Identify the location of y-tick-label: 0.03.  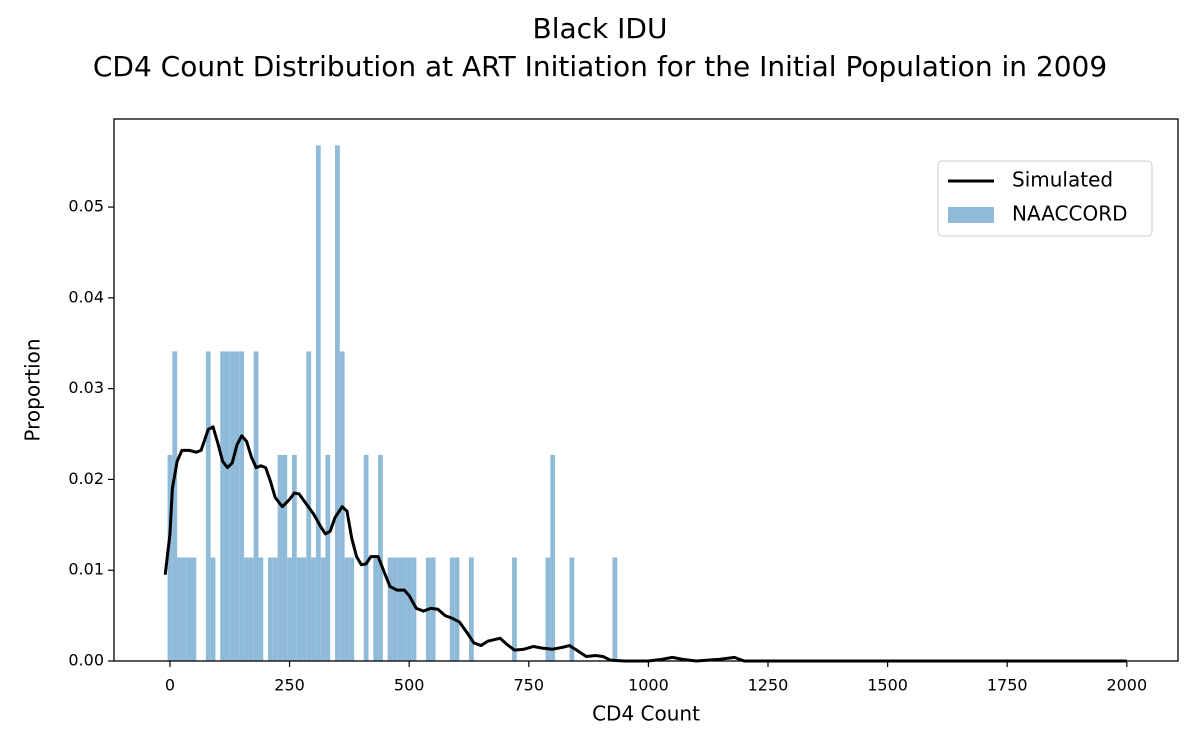
(86, 387).